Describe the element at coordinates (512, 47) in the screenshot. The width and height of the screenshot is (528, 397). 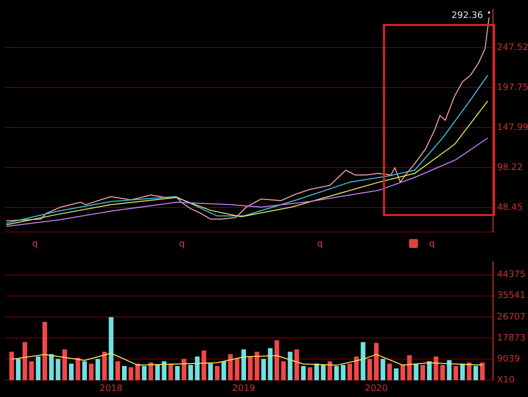
I see `y-tick-label: 247.52` at that location.